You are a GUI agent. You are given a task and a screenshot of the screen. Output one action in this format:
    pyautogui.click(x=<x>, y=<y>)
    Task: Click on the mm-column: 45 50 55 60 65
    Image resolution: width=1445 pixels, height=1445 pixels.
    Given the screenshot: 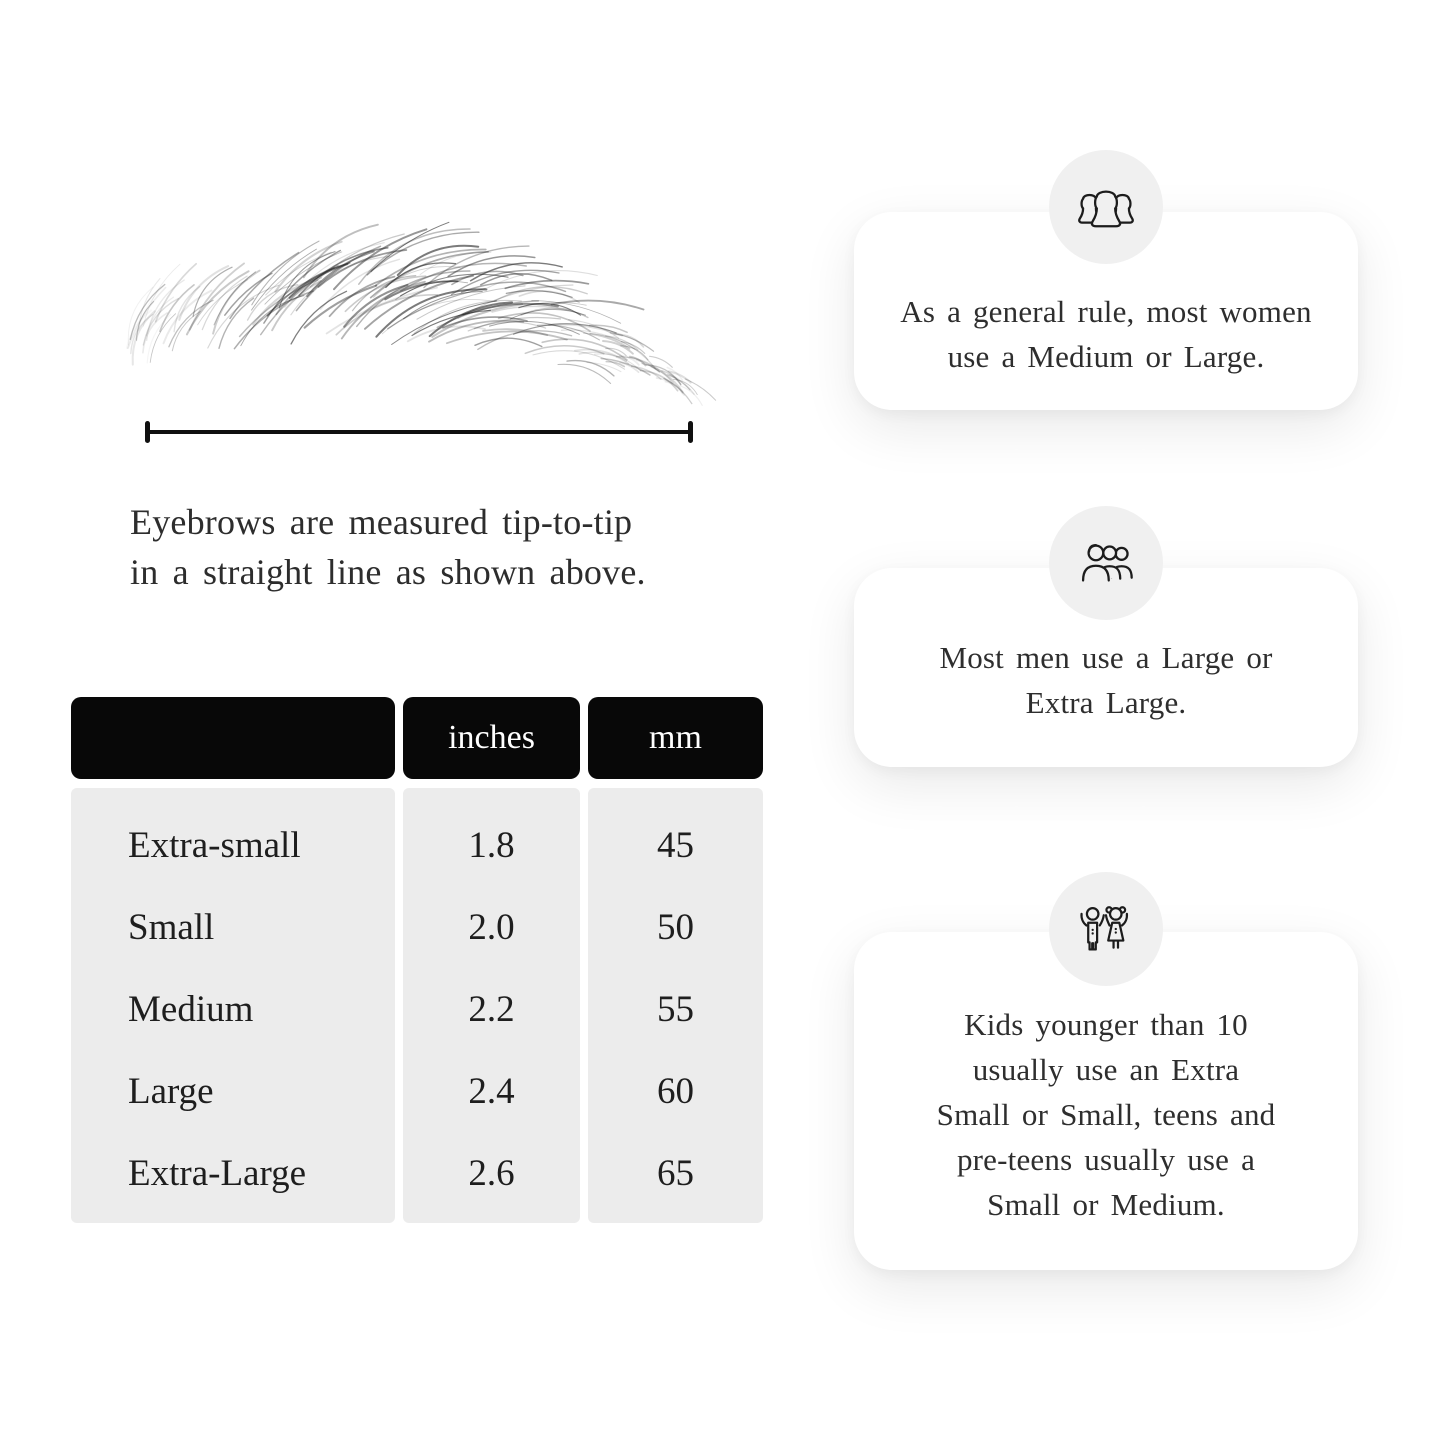 What is the action you would take?
    pyautogui.click(x=675, y=1005)
    